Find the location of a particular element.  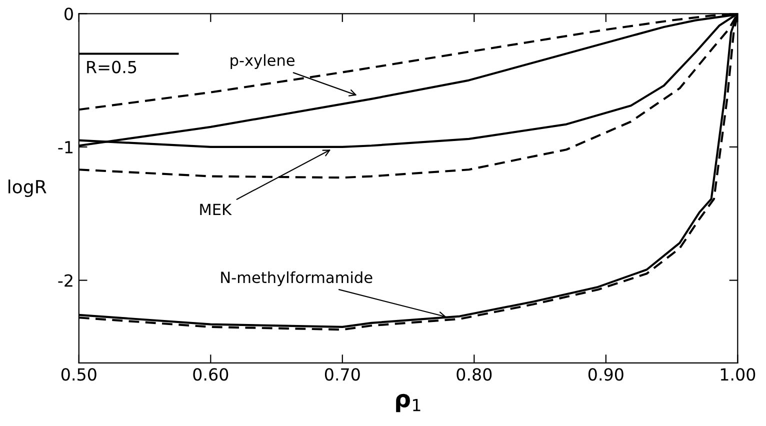

annotation: N-methylformamide is located at coordinates (296, 278).